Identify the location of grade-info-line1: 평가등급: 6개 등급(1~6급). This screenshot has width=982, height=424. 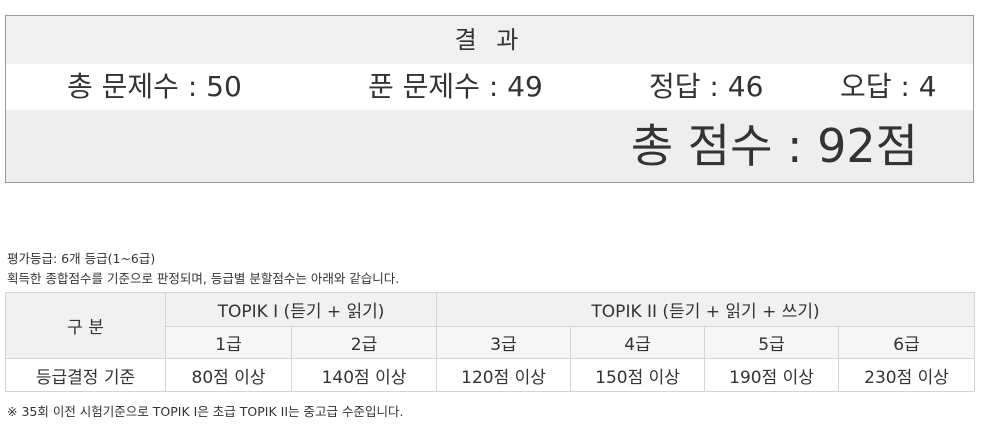
(81, 258).